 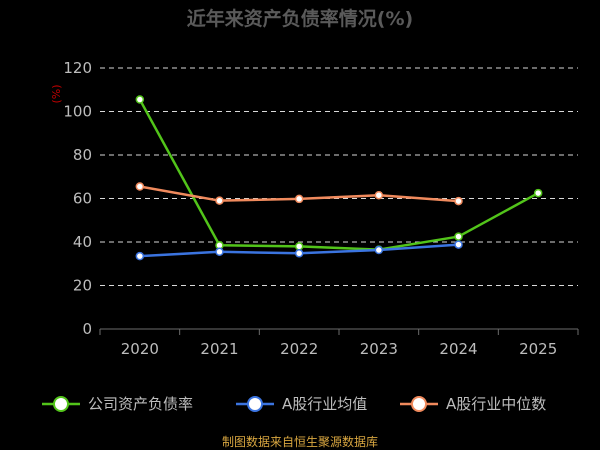 I want to click on y-tick-label: 40, so click(x=82, y=242).